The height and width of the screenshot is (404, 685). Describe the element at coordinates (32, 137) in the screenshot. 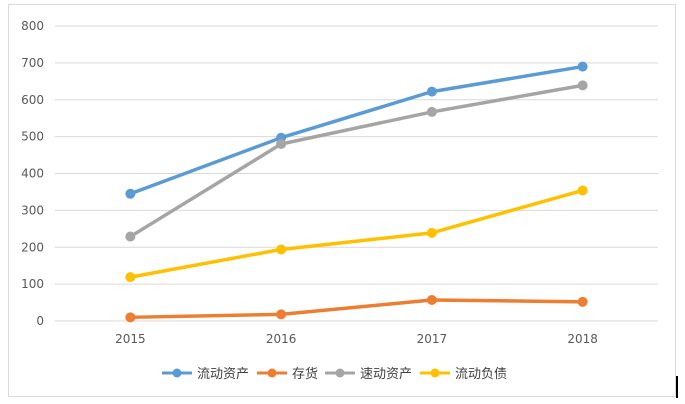

I see `y-tick-label: 500` at that location.